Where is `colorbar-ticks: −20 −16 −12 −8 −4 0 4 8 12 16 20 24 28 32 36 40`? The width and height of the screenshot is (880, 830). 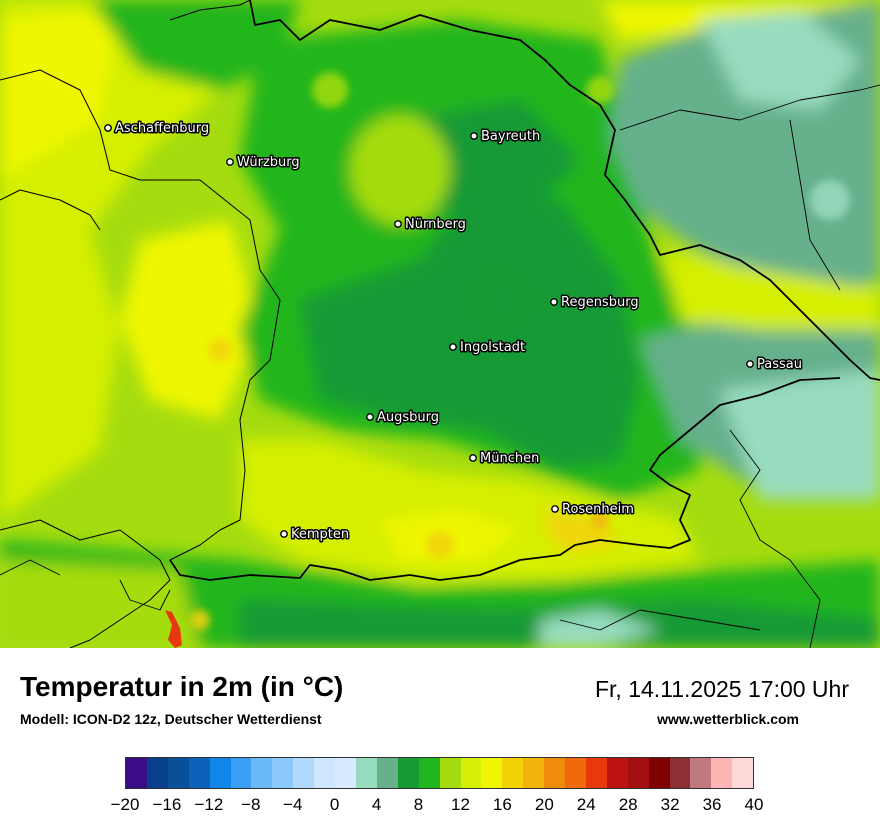 colorbar-ticks: −20 −16 −12 −8 −4 0 4 8 12 16 20 24 28 32 36 40 is located at coordinates (440, 807).